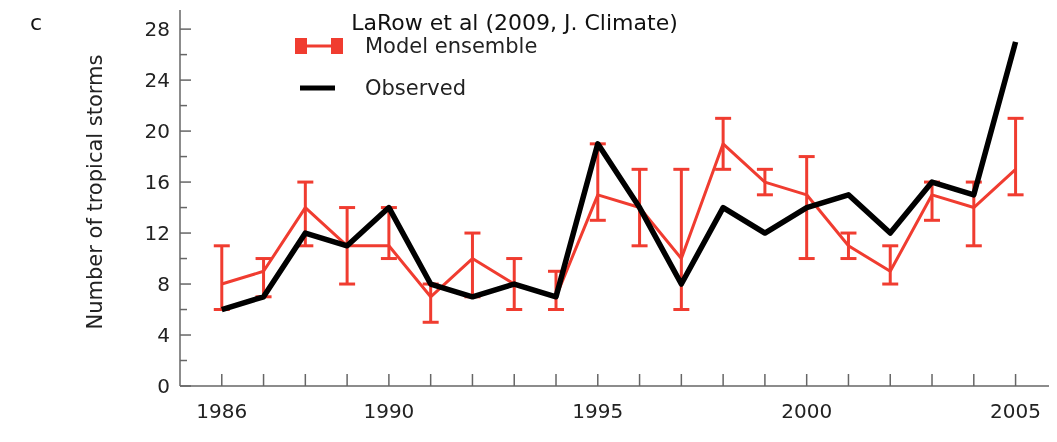 The image size is (1057, 442). What do you see at coordinates (222, 411) in the screenshot?
I see `x-tick-label: 1986` at bounding box center [222, 411].